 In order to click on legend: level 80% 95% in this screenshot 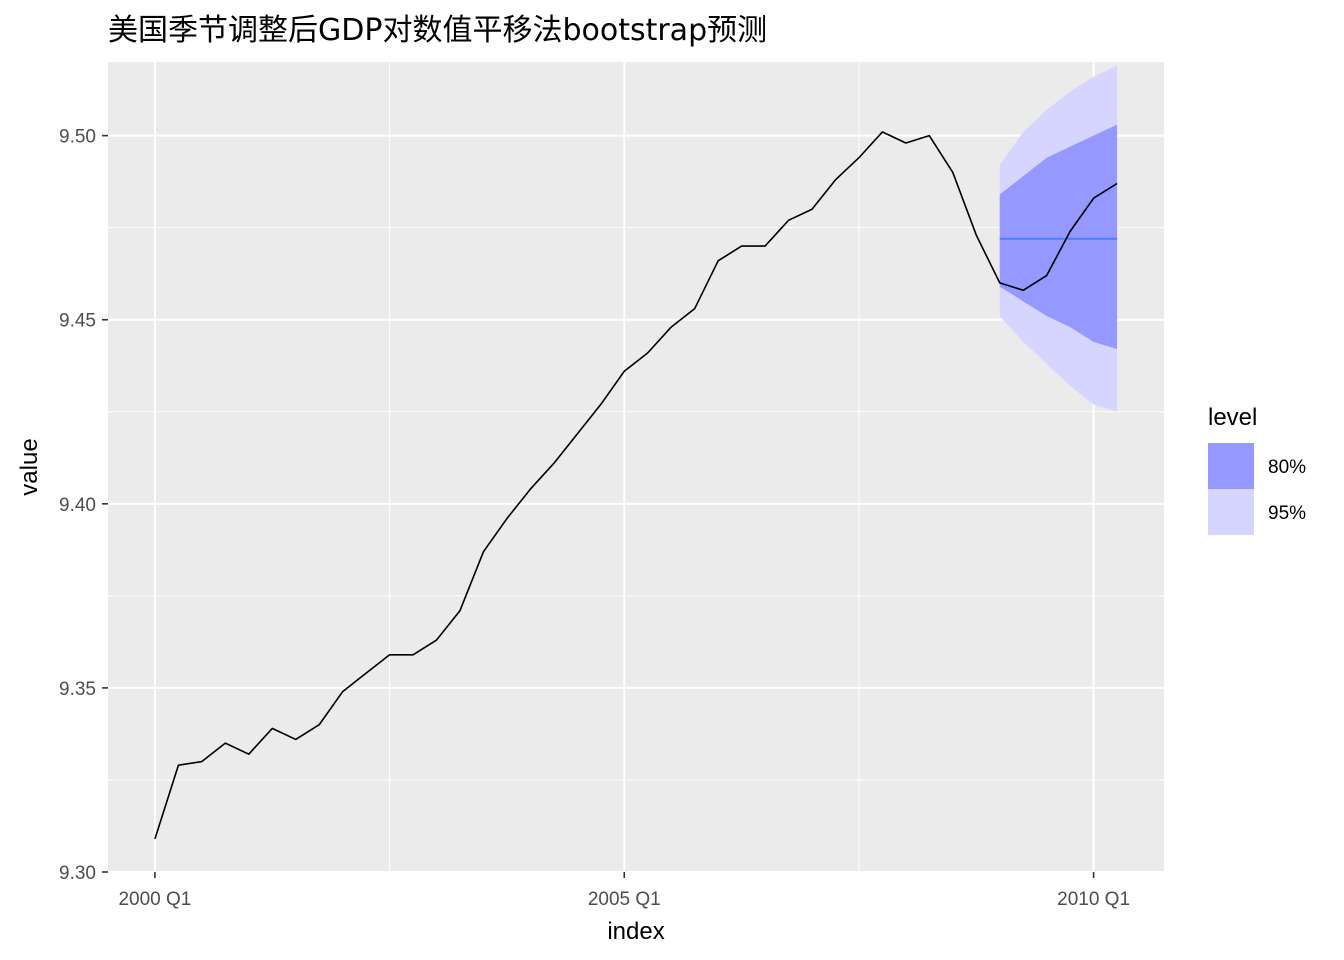, I will do `click(1257, 469)`.